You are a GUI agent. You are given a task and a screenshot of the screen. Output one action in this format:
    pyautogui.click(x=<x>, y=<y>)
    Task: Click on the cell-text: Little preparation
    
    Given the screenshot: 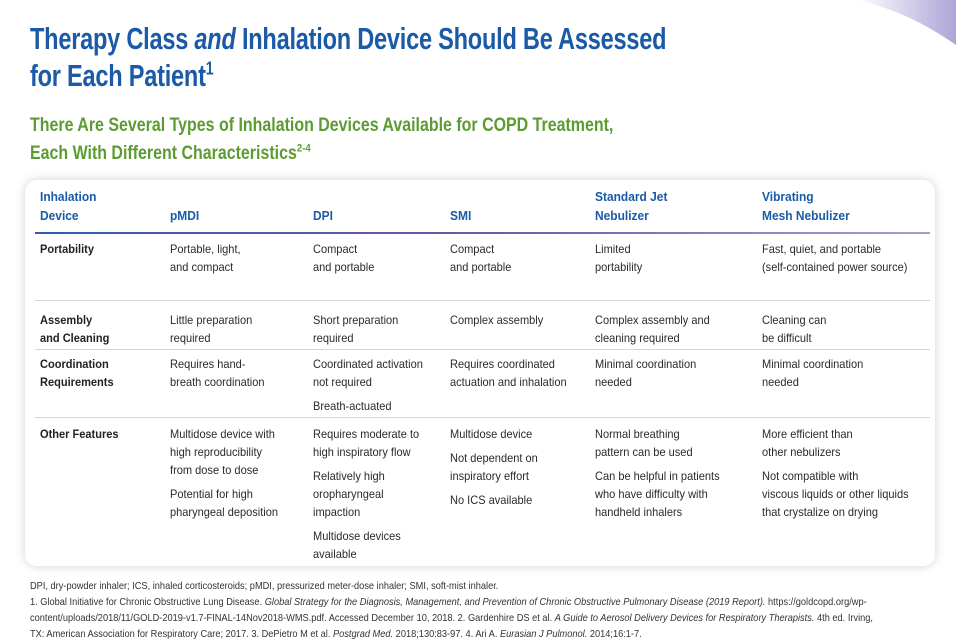 What is the action you would take?
    pyautogui.click(x=211, y=320)
    